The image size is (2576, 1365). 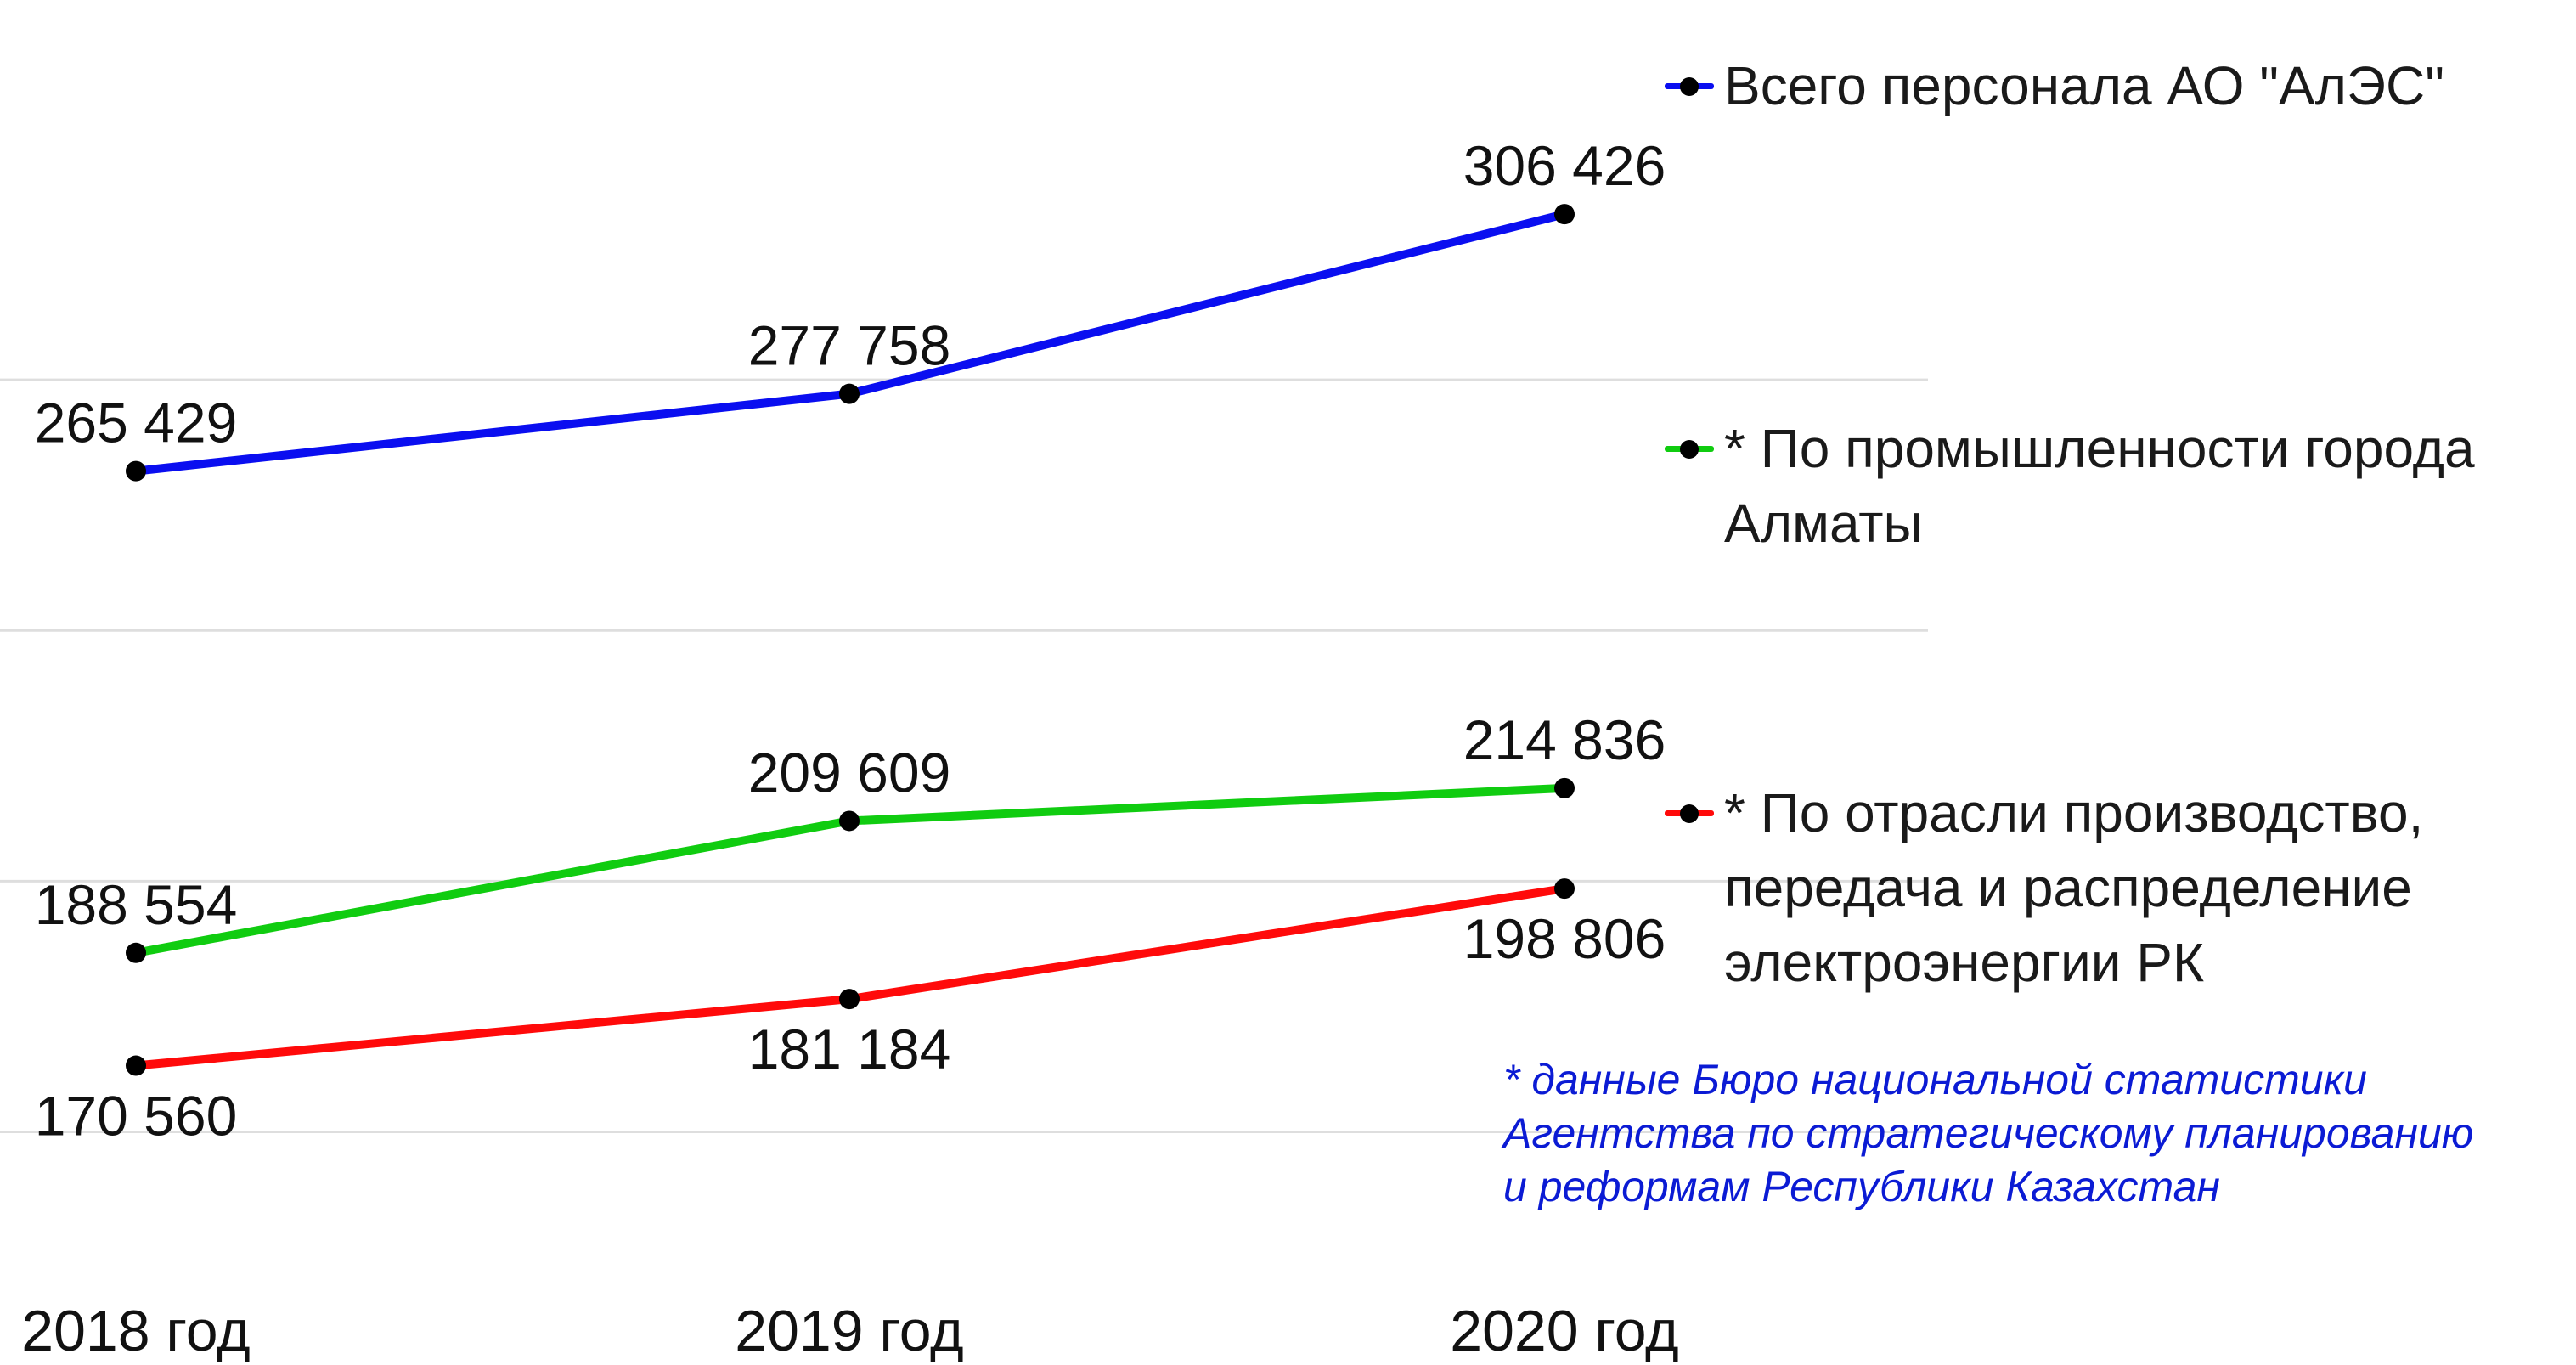 What do you see at coordinates (136, 1116) in the screenshot?
I see `data-label: 170 560` at bounding box center [136, 1116].